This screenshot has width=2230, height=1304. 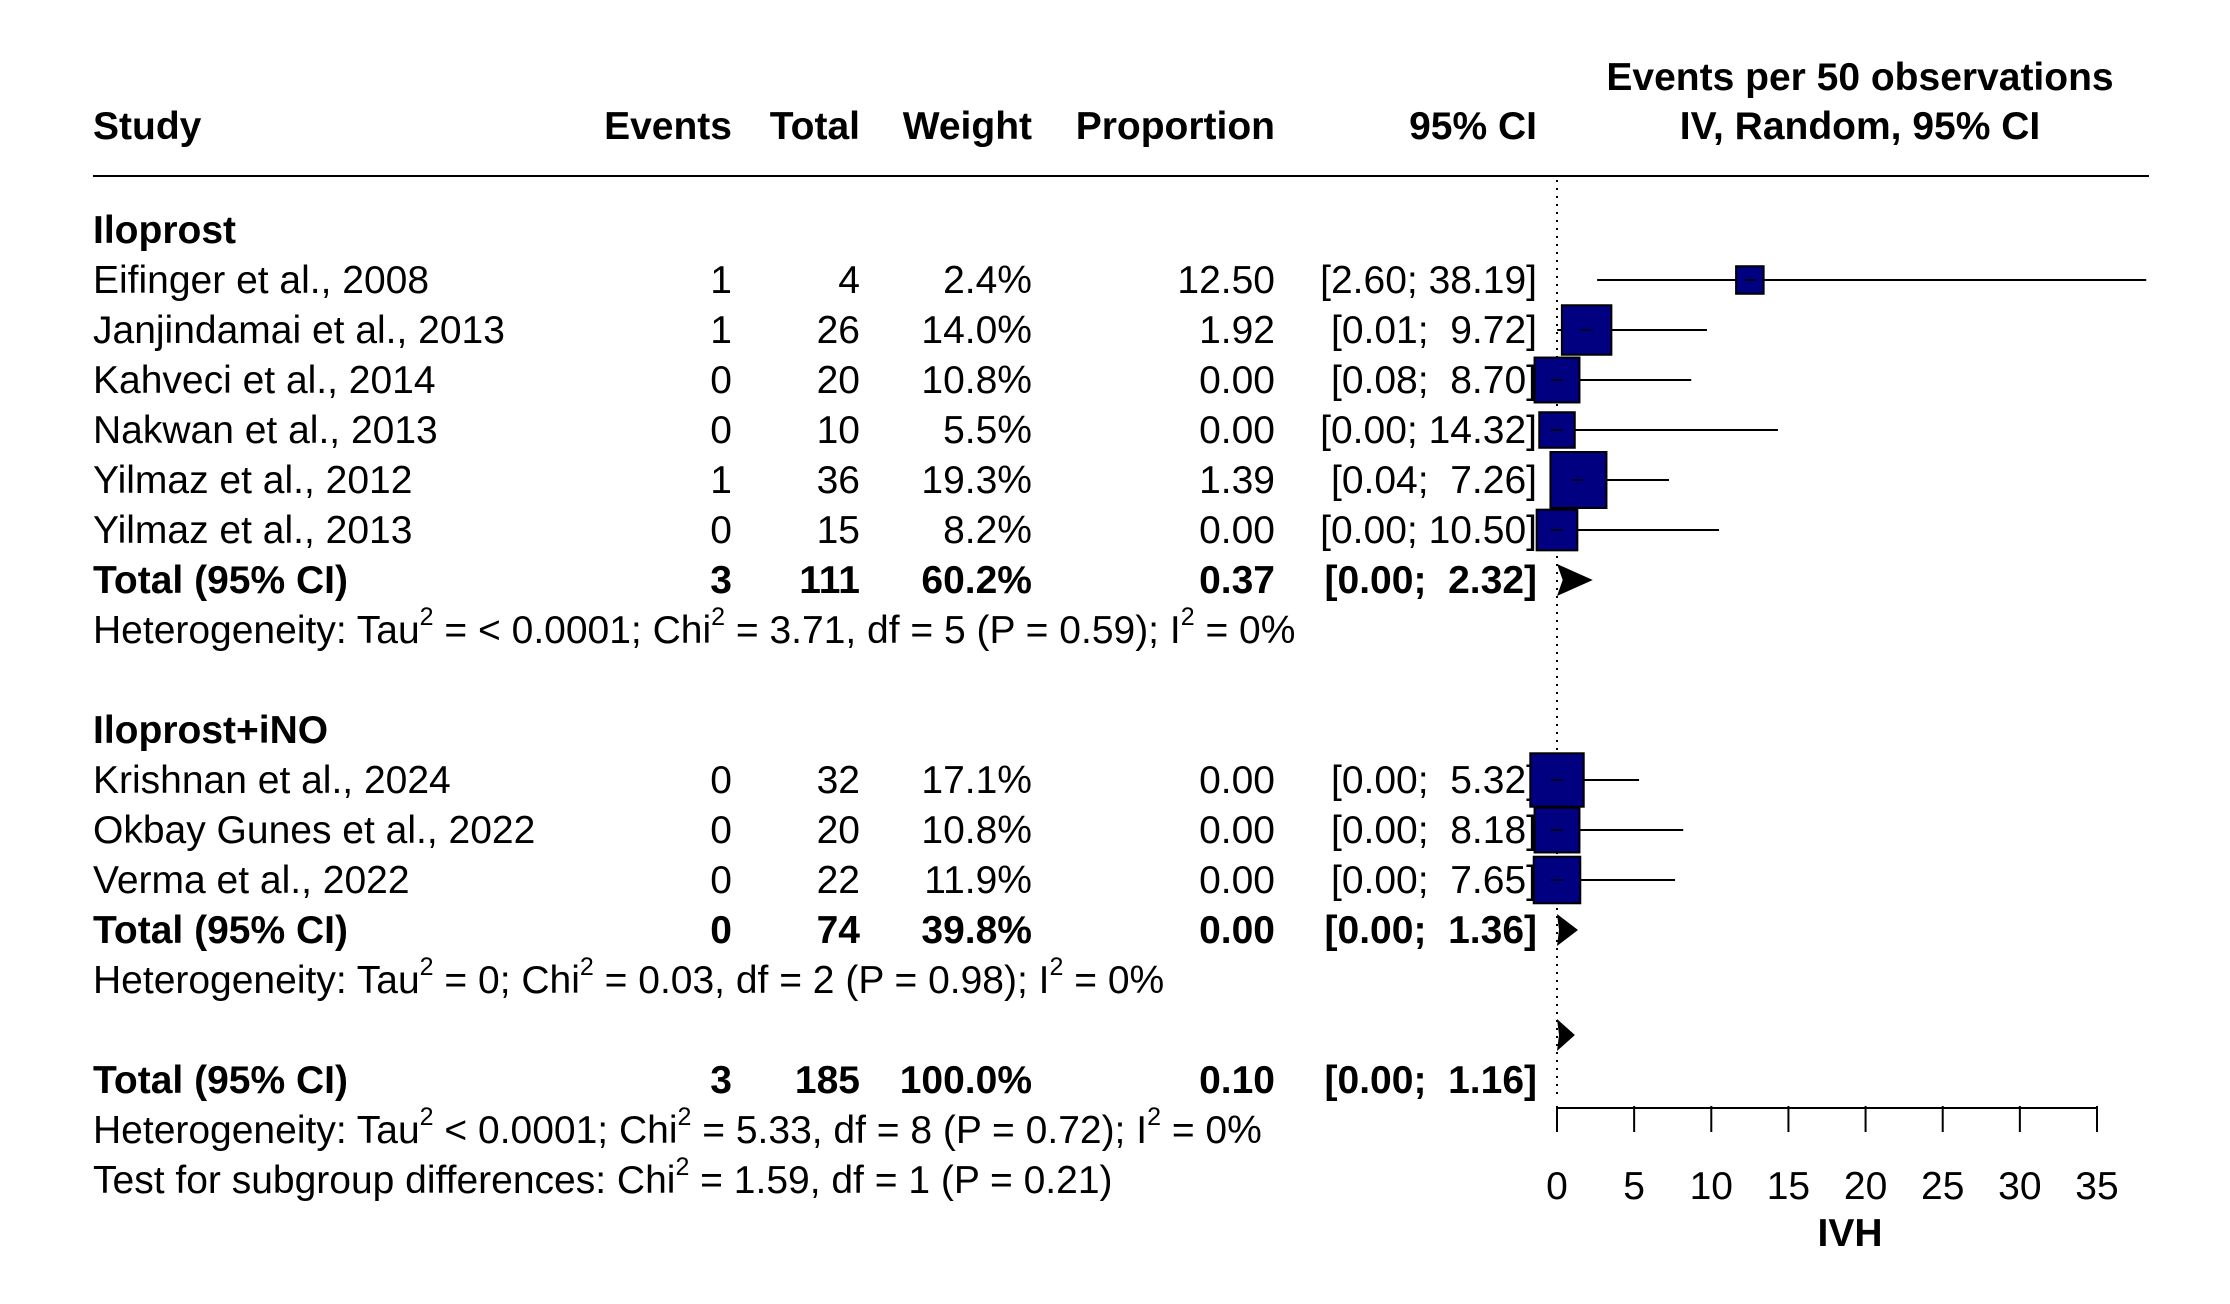 I want to click on study-name: Krishnan et al., 2024, so click(x=272, y=780).